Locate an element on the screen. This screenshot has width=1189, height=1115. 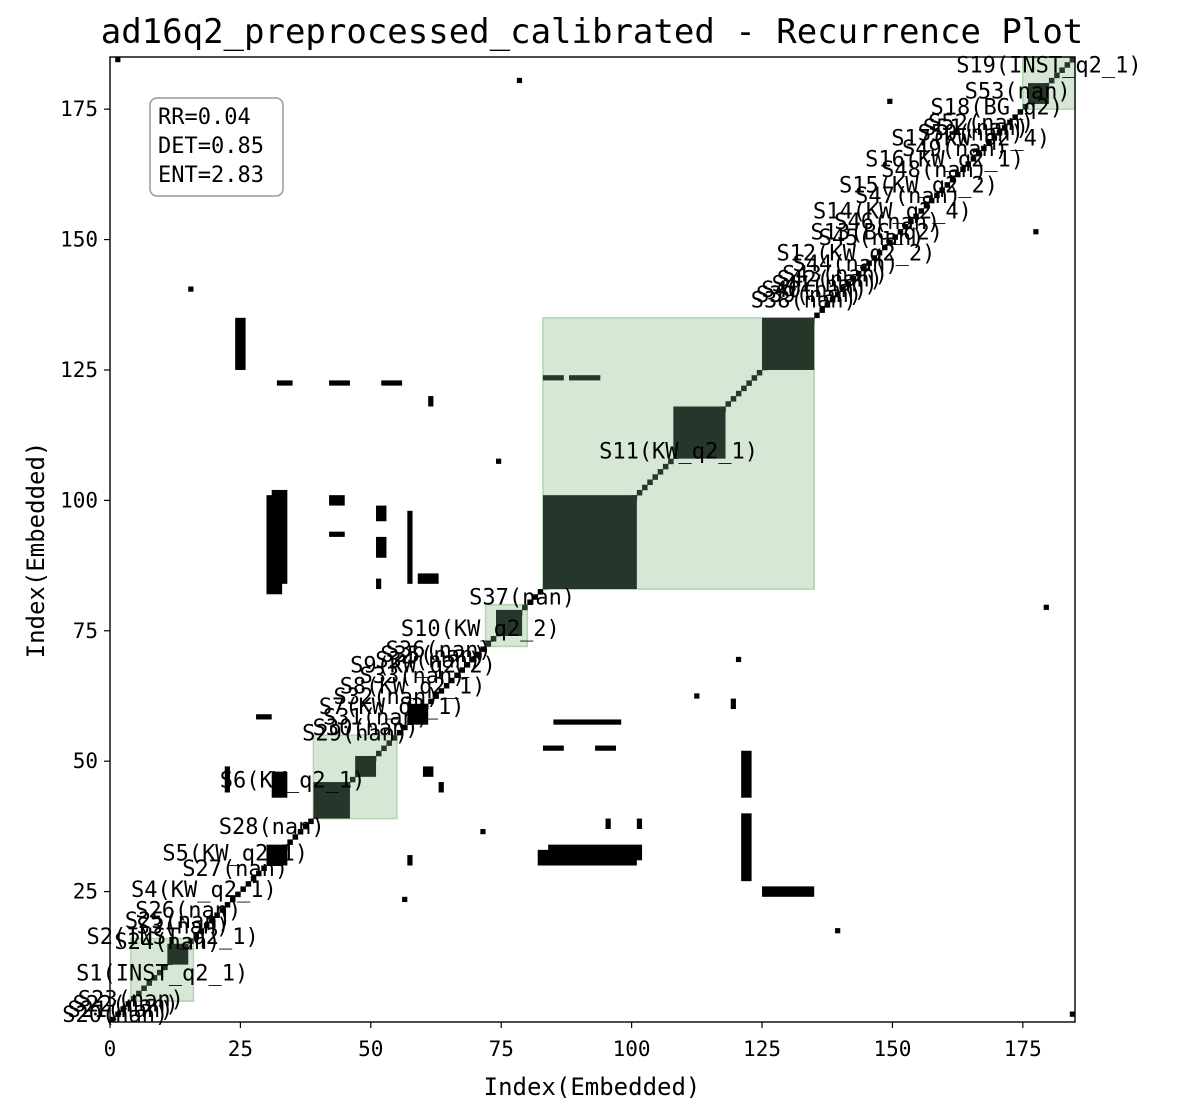
segment-label: S7(KW_q2_1) is located at coordinates (392, 707).